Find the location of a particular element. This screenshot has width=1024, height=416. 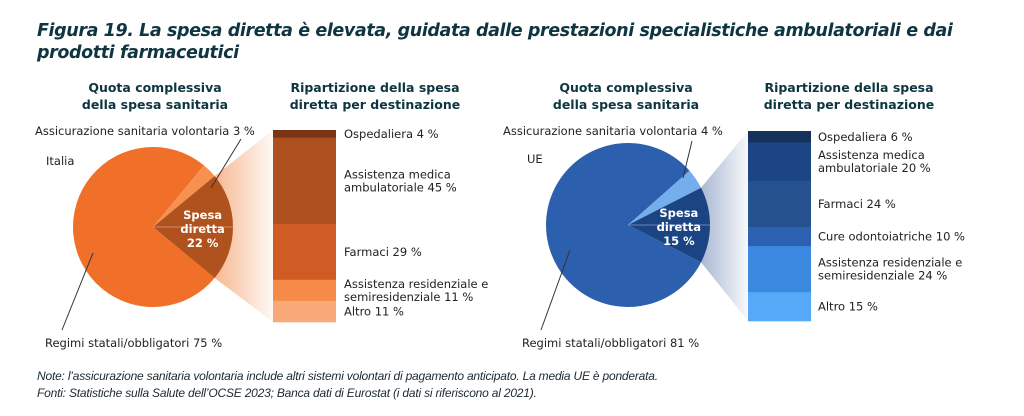

bar-segment-label: Altro 15 % is located at coordinates (848, 307).